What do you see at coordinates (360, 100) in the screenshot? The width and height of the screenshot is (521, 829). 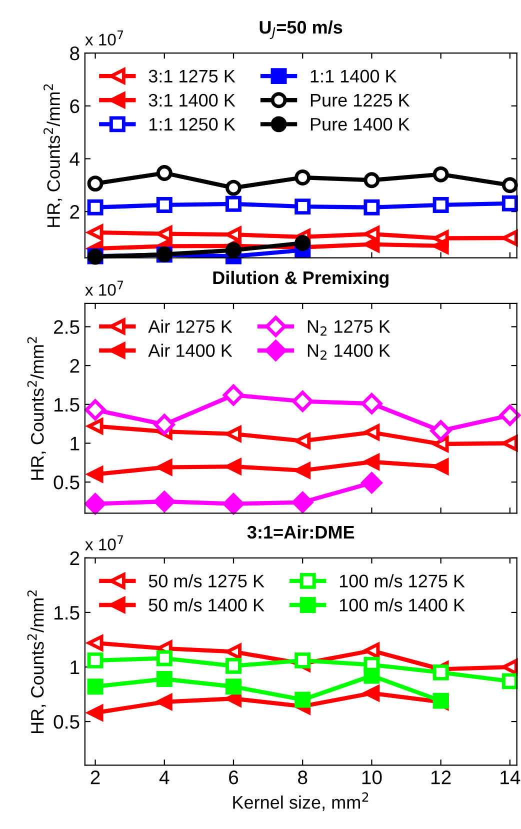 I see `legend-label: Pure 1225 K` at bounding box center [360, 100].